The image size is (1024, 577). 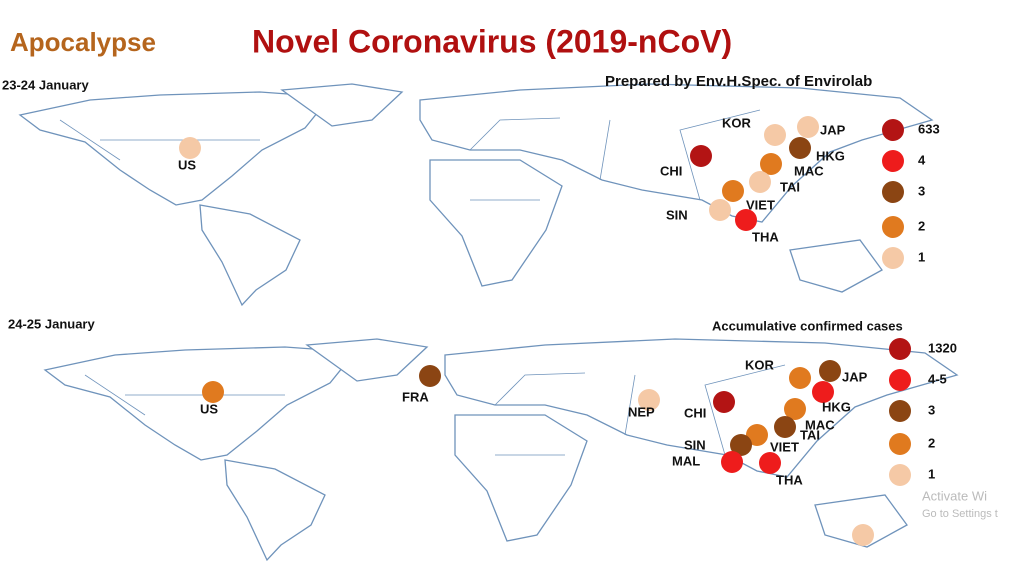 I want to click on legend-label: 1320, so click(x=942, y=347).